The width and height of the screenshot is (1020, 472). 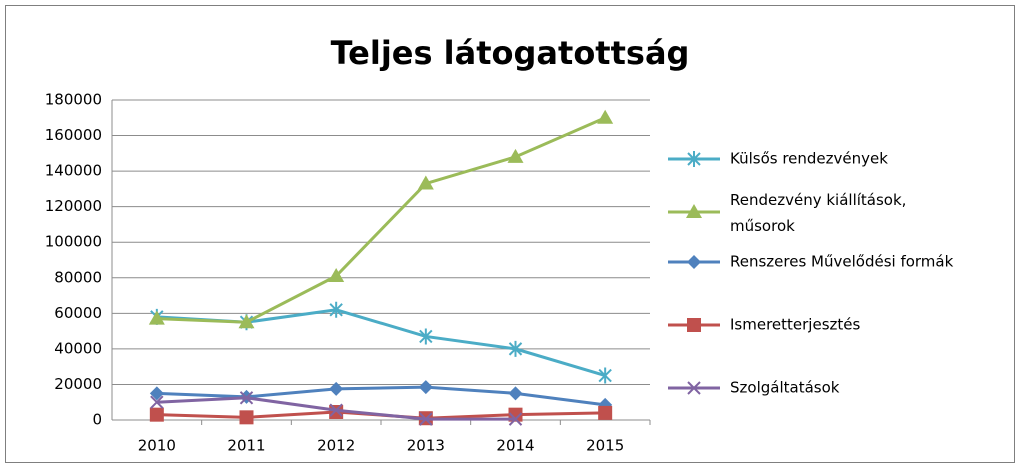 I want to click on y-tick-label: 160000, so click(x=73, y=135).